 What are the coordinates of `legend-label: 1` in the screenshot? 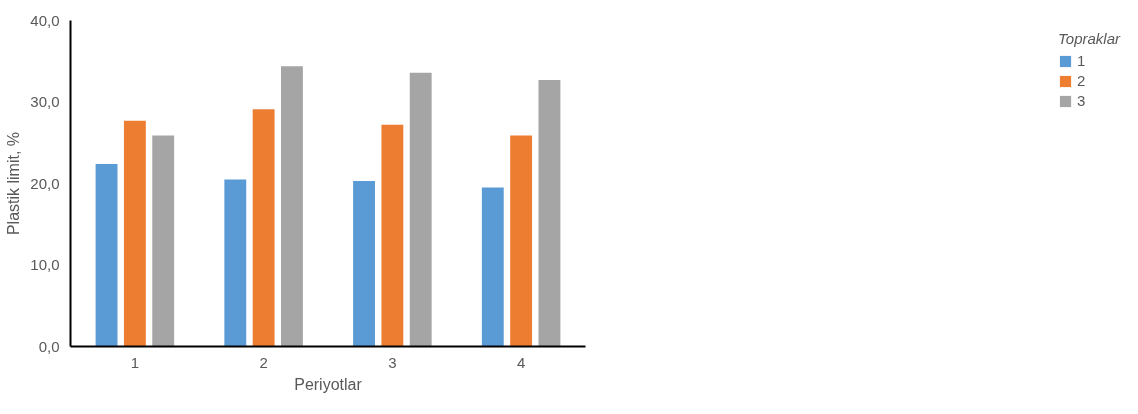 It's located at (1082, 60).